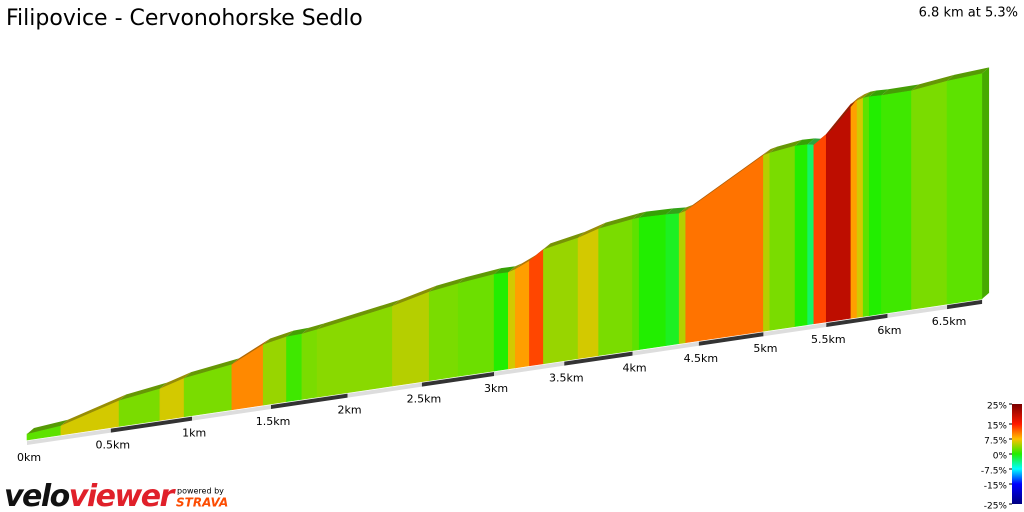  I want to click on x-tick-label: 3.5km, so click(566, 378).